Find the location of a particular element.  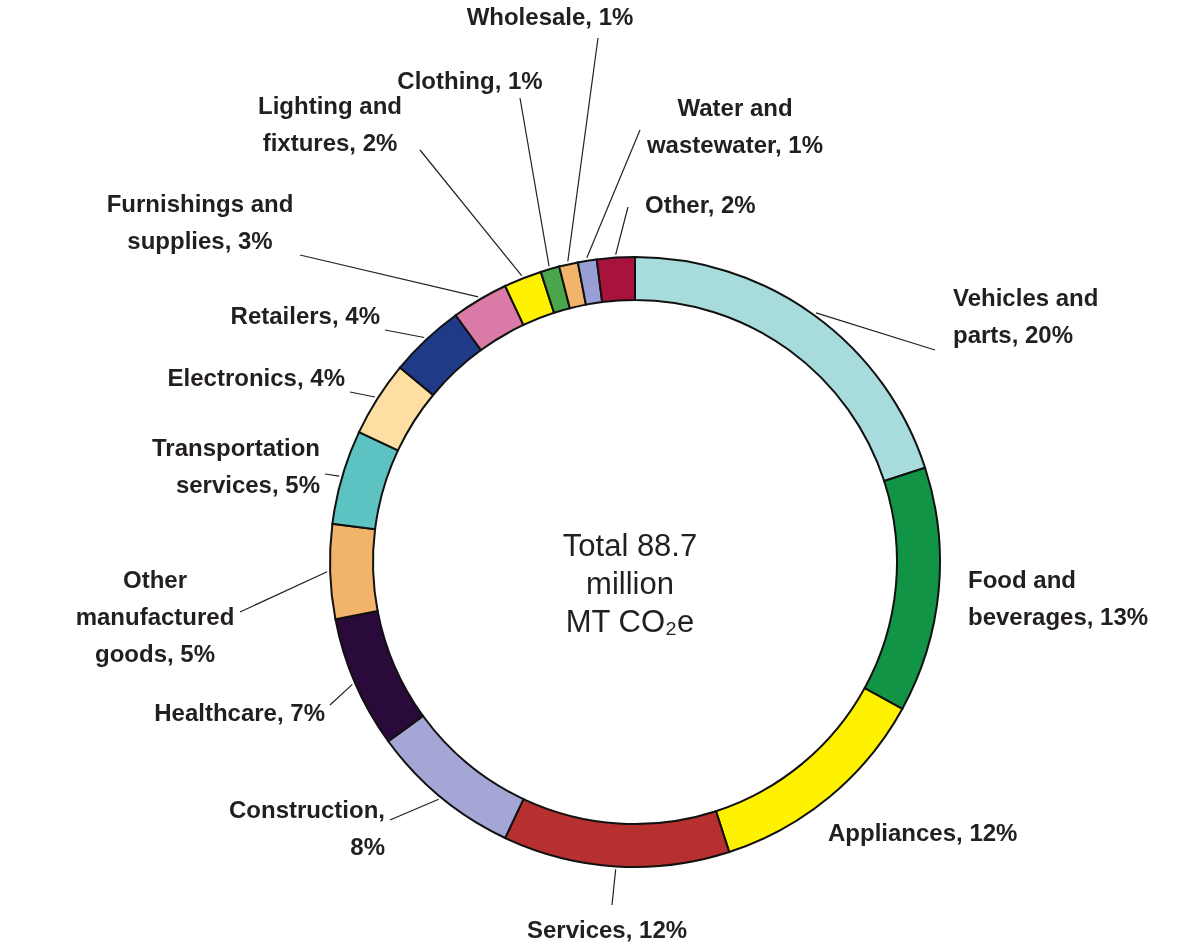

slice-label: Healthcare, 7% is located at coordinates (239, 712).